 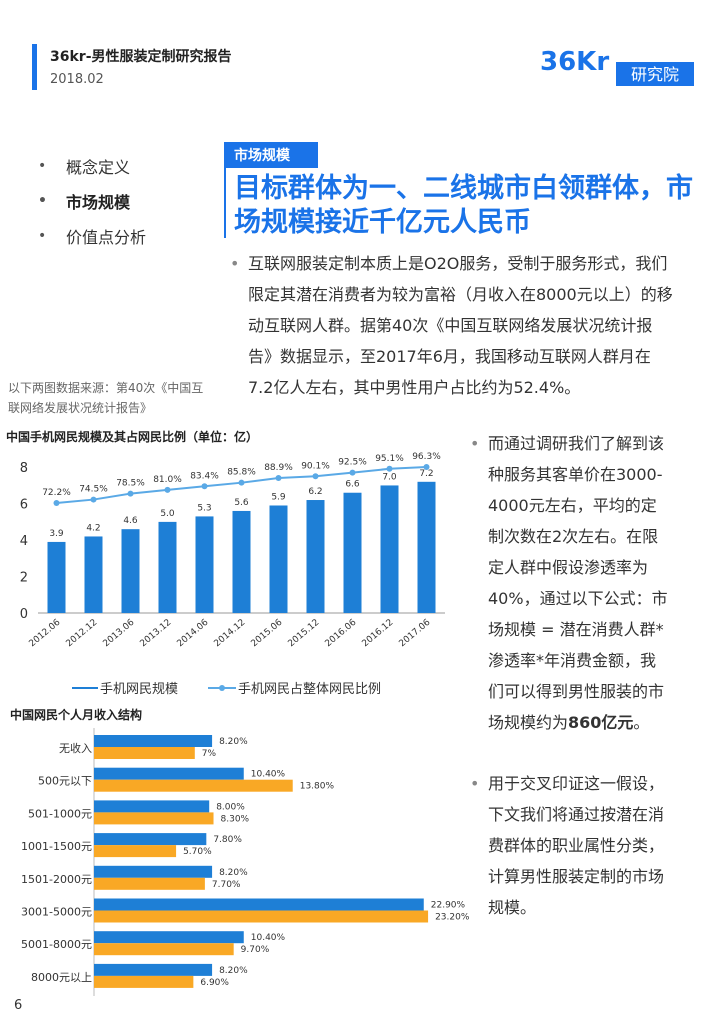 What do you see at coordinates (655, 74) in the screenshot?
I see `logo-sub-box` at bounding box center [655, 74].